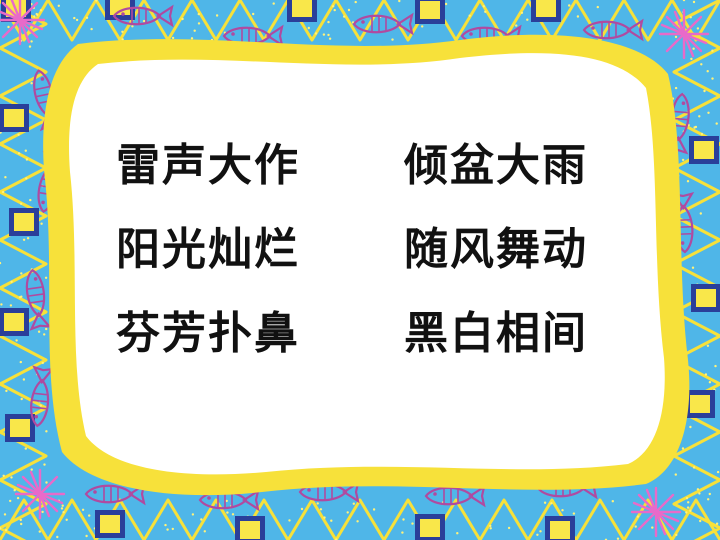 The width and height of the screenshot is (720, 540). Describe the element at coordinates (208, 165) in the screenshot. I see `word-card-1: 雷声大作` at that location.